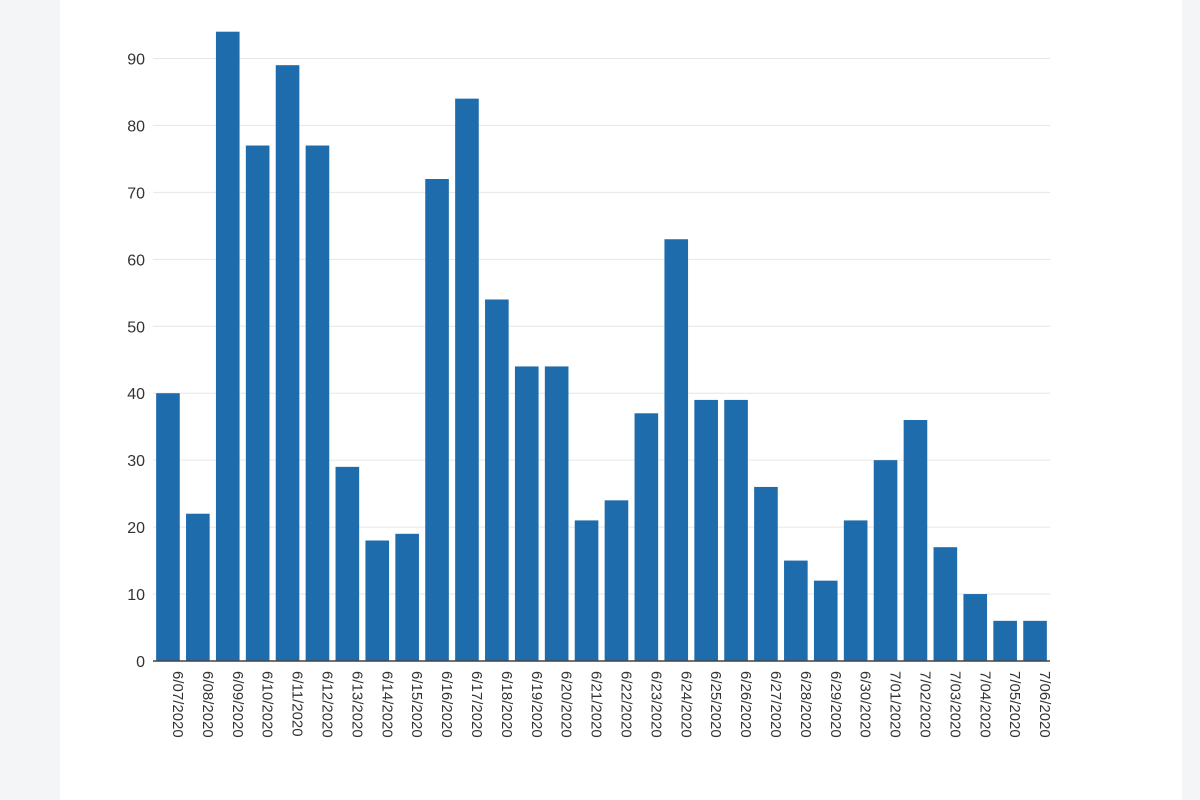  I want to click on x-tick-label: 6/26/2020, so click(745, 704).